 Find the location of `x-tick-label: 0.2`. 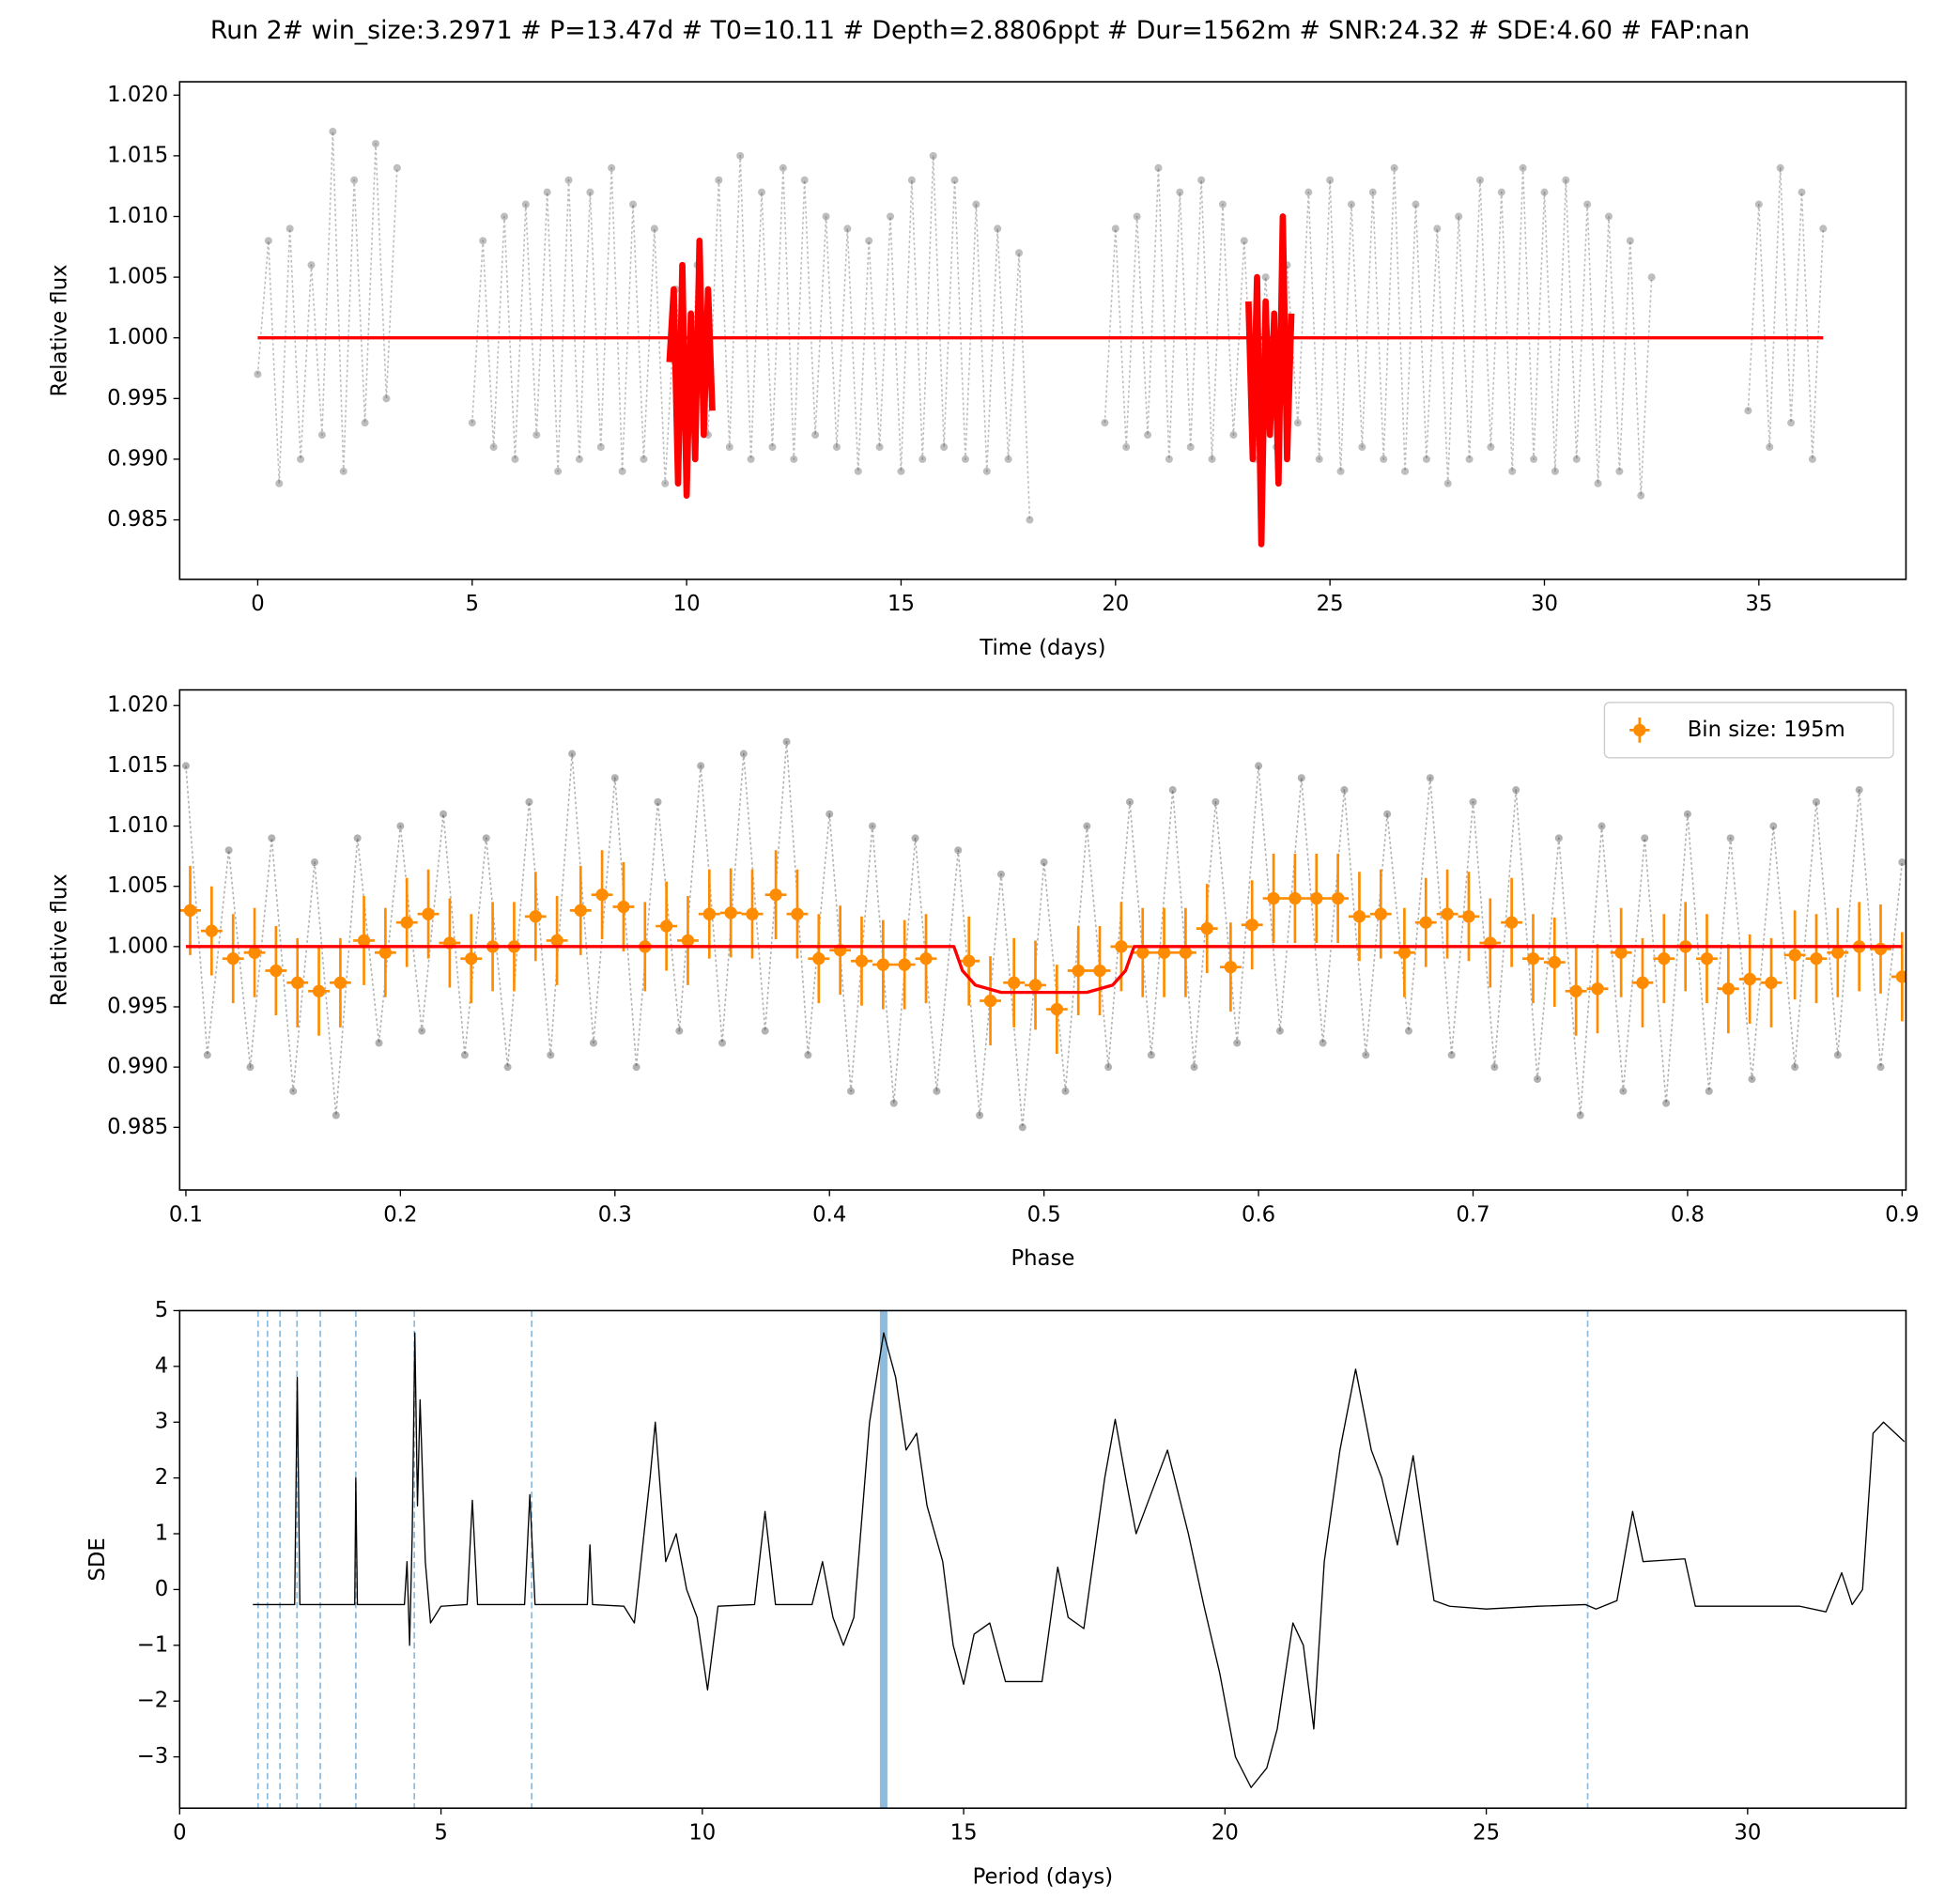

x-tick-label: 0.2 is located at coordinates (400, 1215).